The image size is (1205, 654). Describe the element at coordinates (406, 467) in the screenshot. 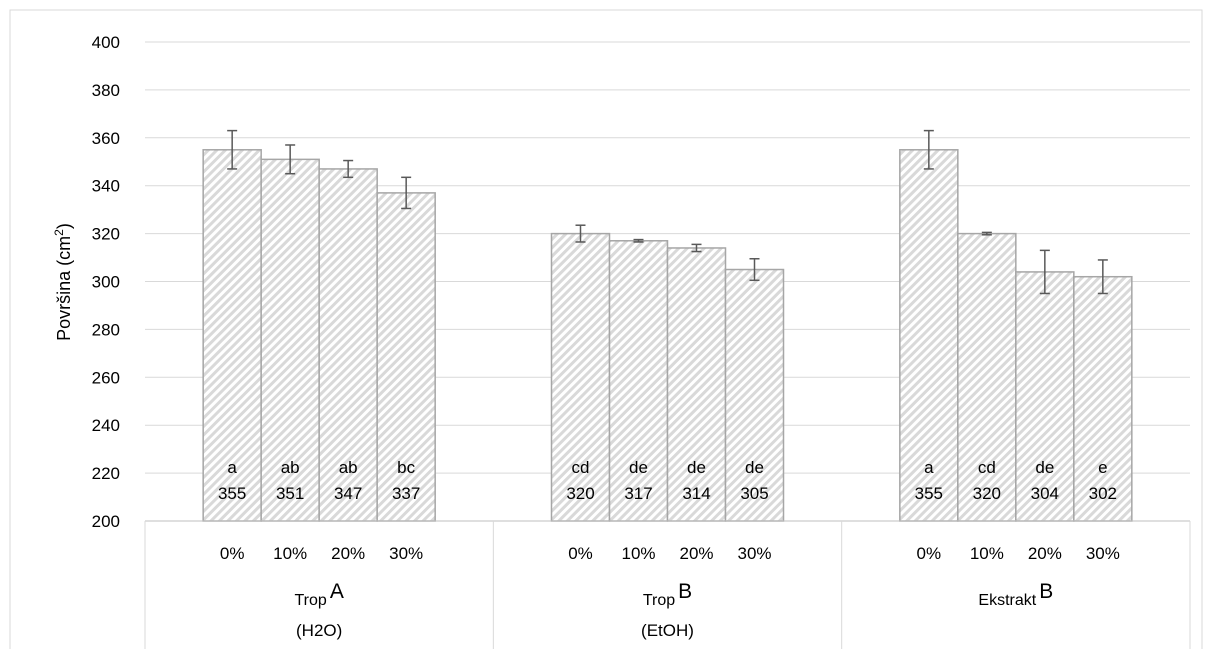

I see `significance-letter: bc` at that location.